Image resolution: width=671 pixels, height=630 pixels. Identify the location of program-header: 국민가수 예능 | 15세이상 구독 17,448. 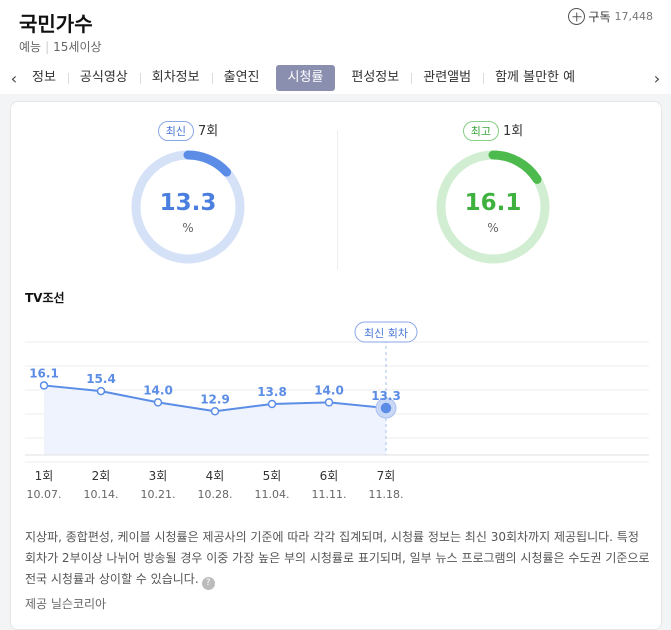
(335, 31).